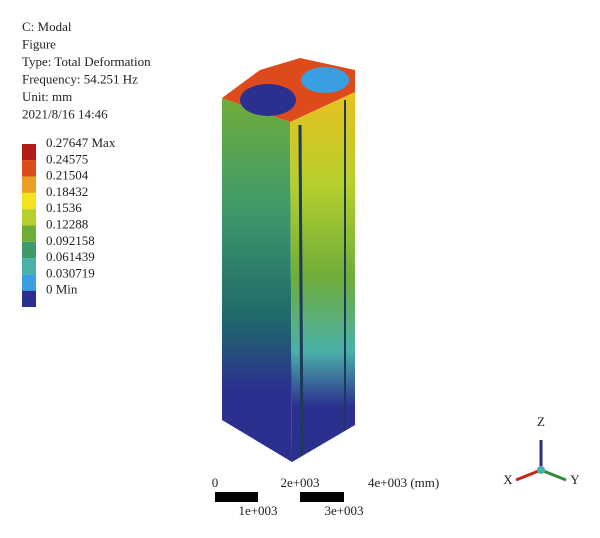  Describe the element at coordinates (39, 43) in the screenshot. I see `header-line: Figure` at that location.